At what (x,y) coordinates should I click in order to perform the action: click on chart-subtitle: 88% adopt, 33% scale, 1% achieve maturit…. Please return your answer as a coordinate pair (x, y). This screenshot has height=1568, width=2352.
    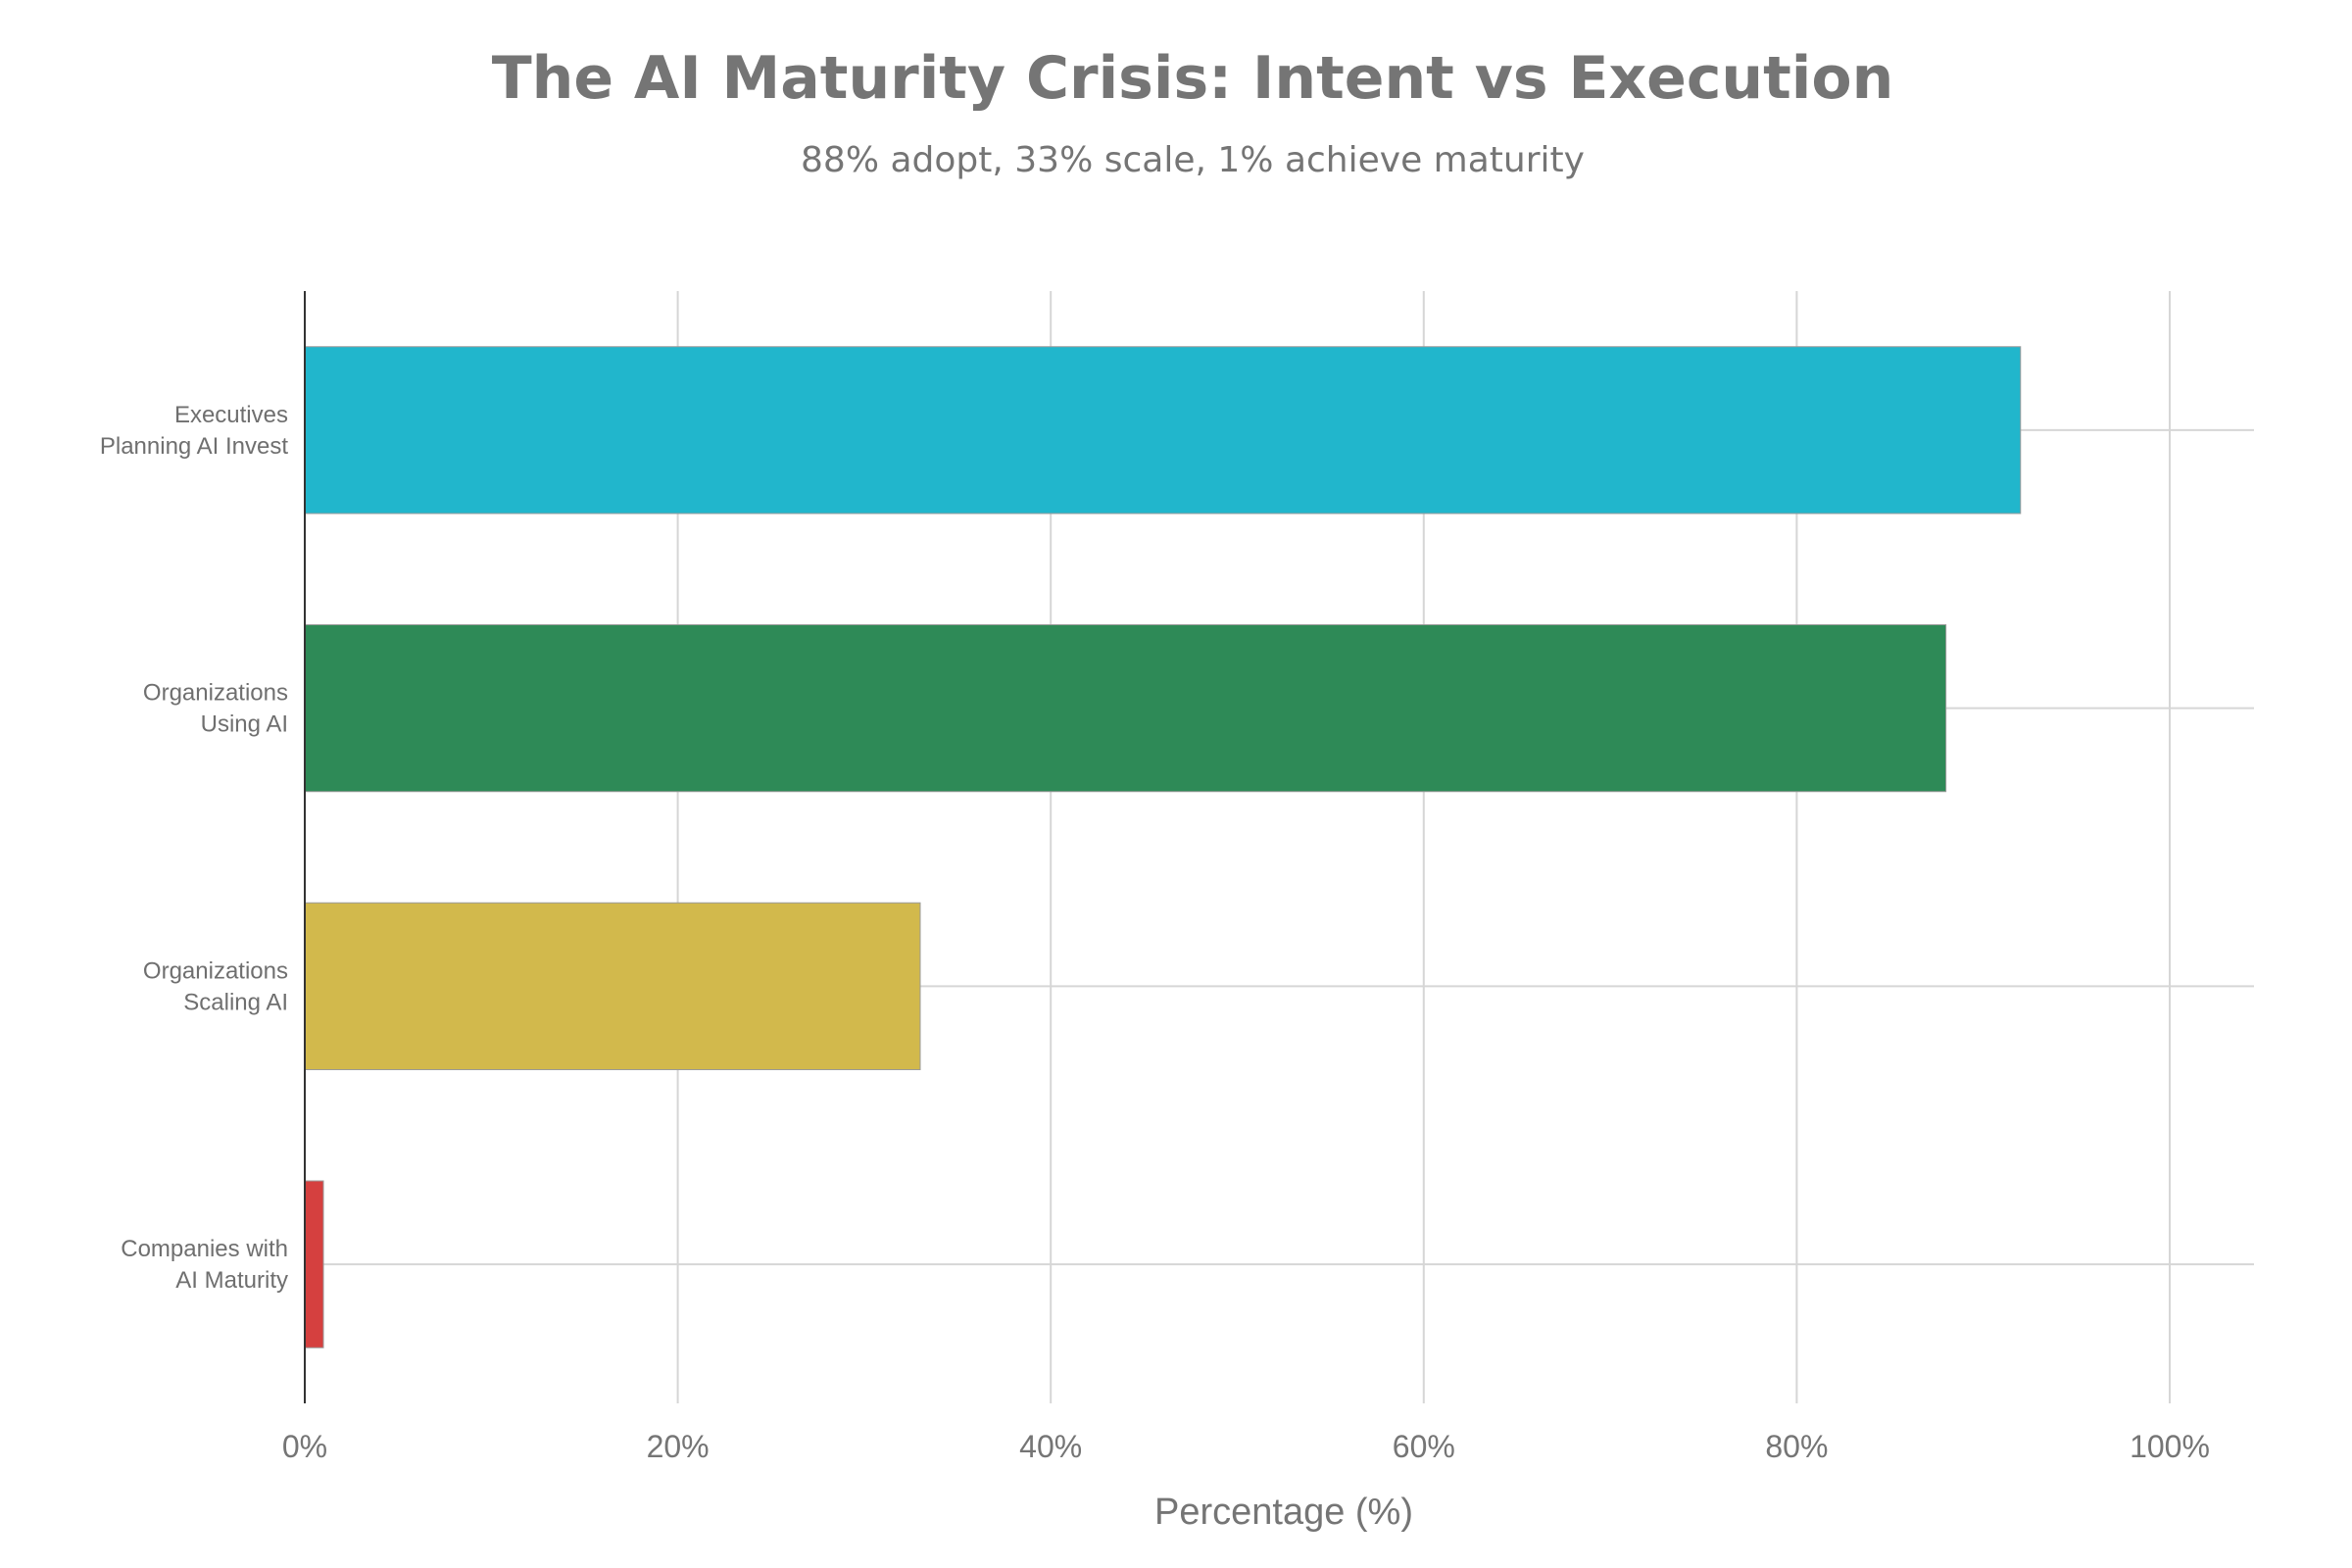
    Looking at the image, I should click on (1193, 160).